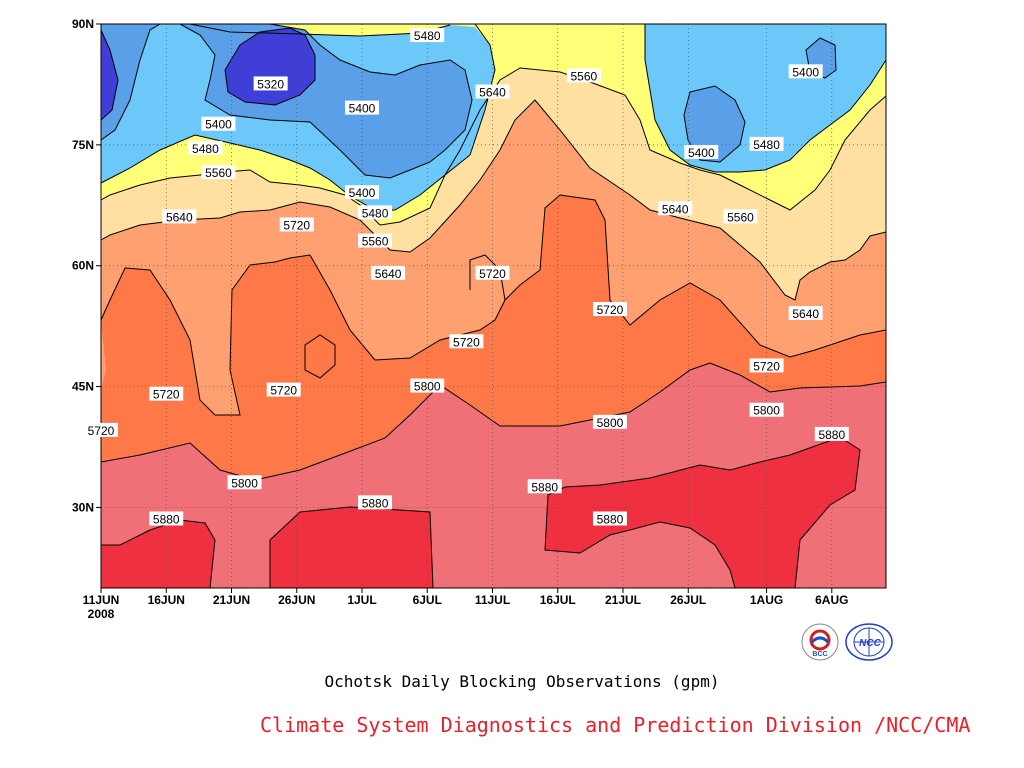 The image size is (1024, 768). I want to click on y-tick-label: 90N, so click(83, 24).